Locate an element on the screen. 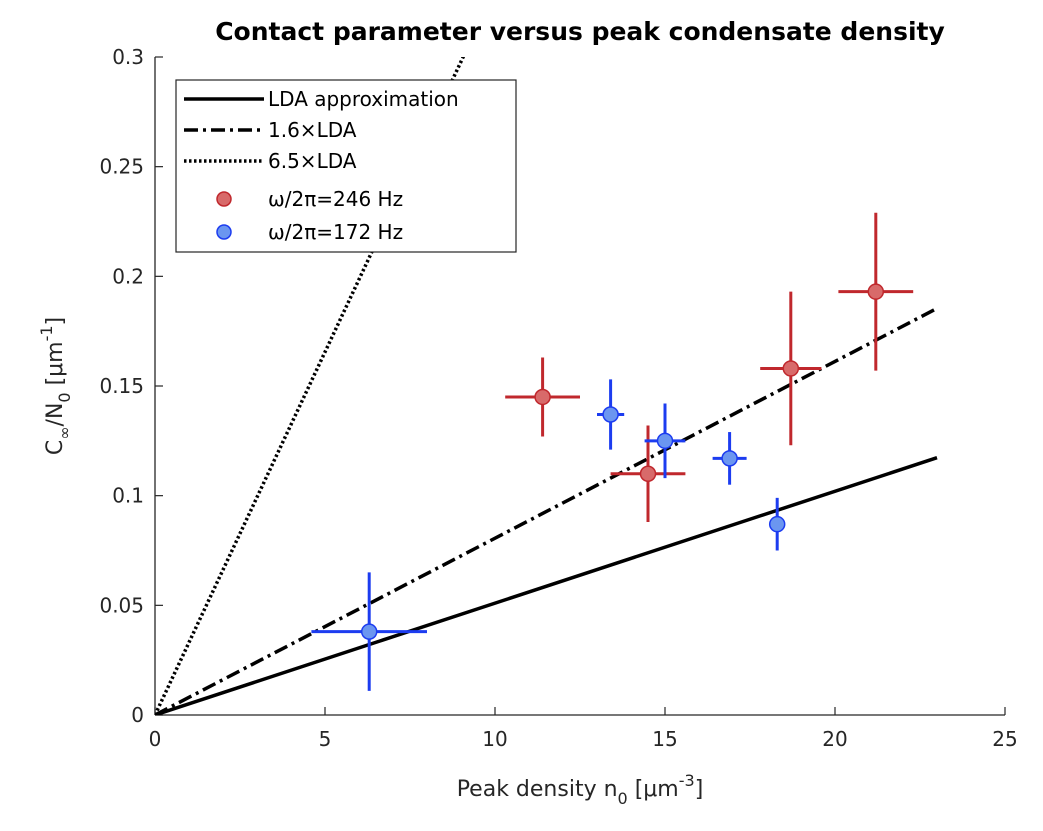 This screenshot has width=1043, height=831. x-tick-label: 15 is located at coordinates (664, 739).